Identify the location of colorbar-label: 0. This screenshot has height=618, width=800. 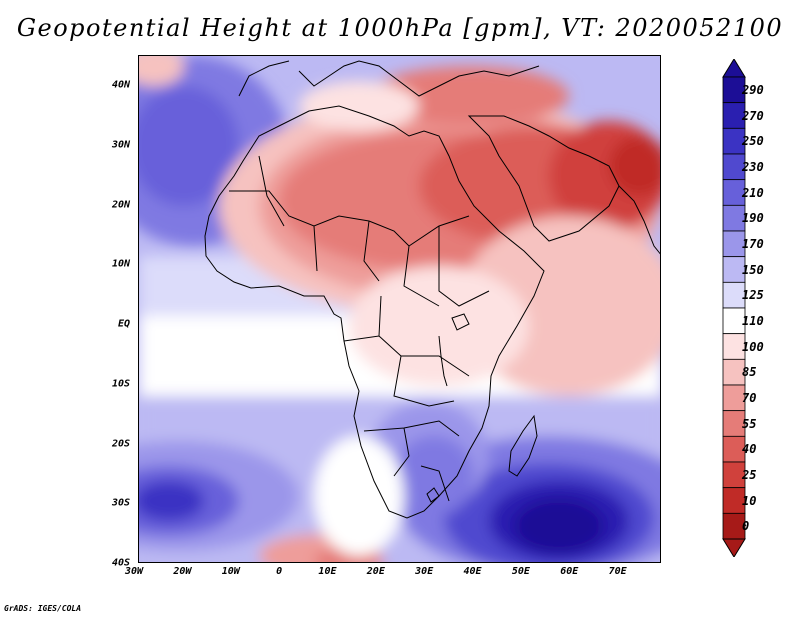
(746, 526).